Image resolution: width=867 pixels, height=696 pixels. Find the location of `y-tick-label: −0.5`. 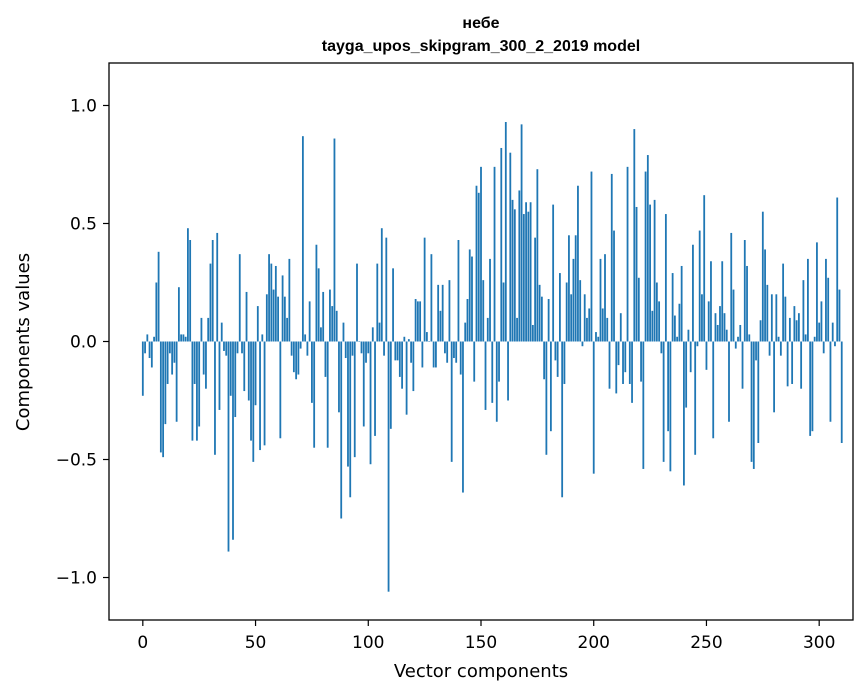

y-tick-label: −0.5 is located at coordinates (76, 461).